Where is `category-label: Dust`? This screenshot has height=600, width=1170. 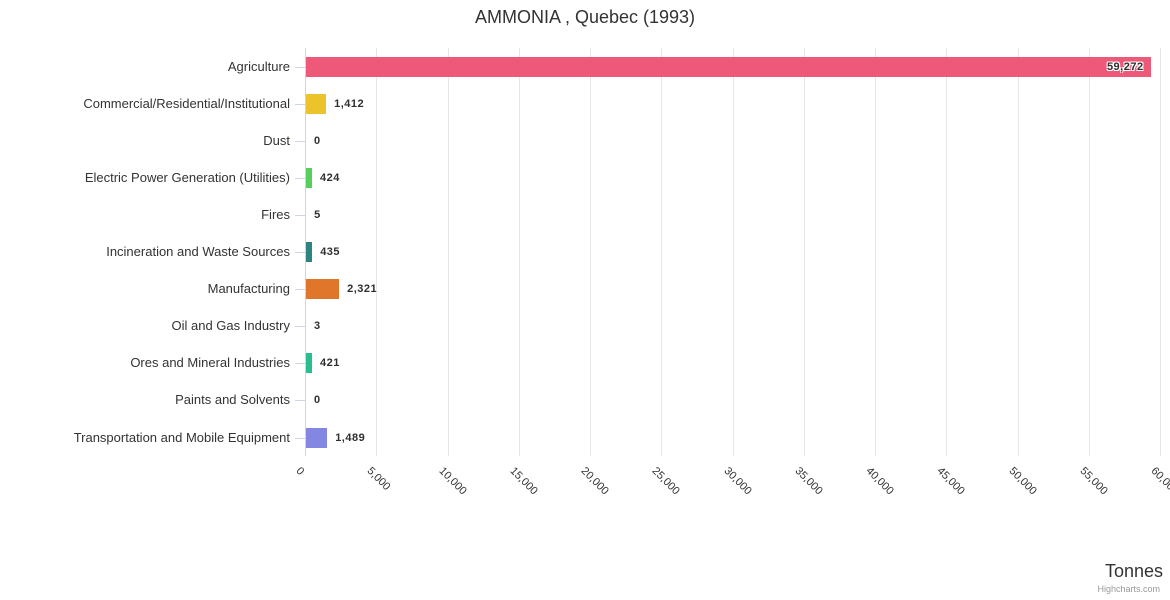
category-label: Dust is located at coordinates (276, 140).